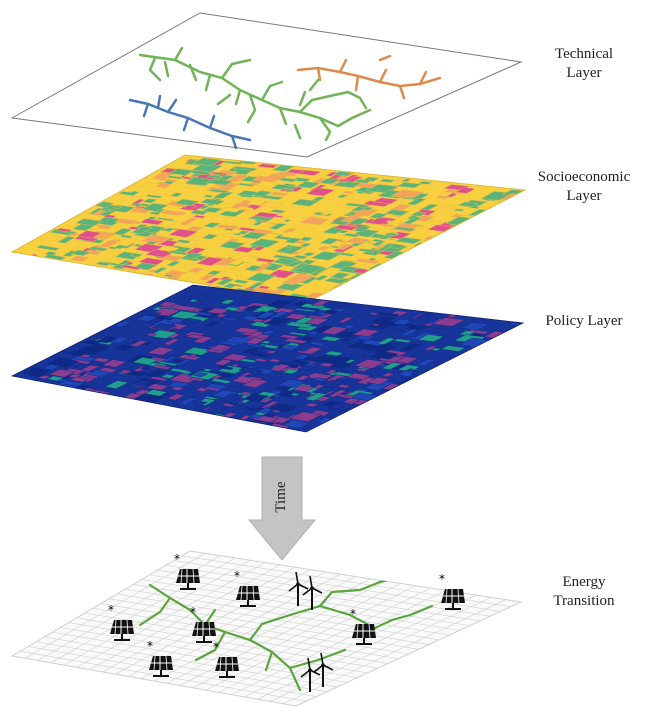 The image size is (660, 708). Describe the element at coordinates (282, 508) in the screenshot. I see `time-arrow` at that location.